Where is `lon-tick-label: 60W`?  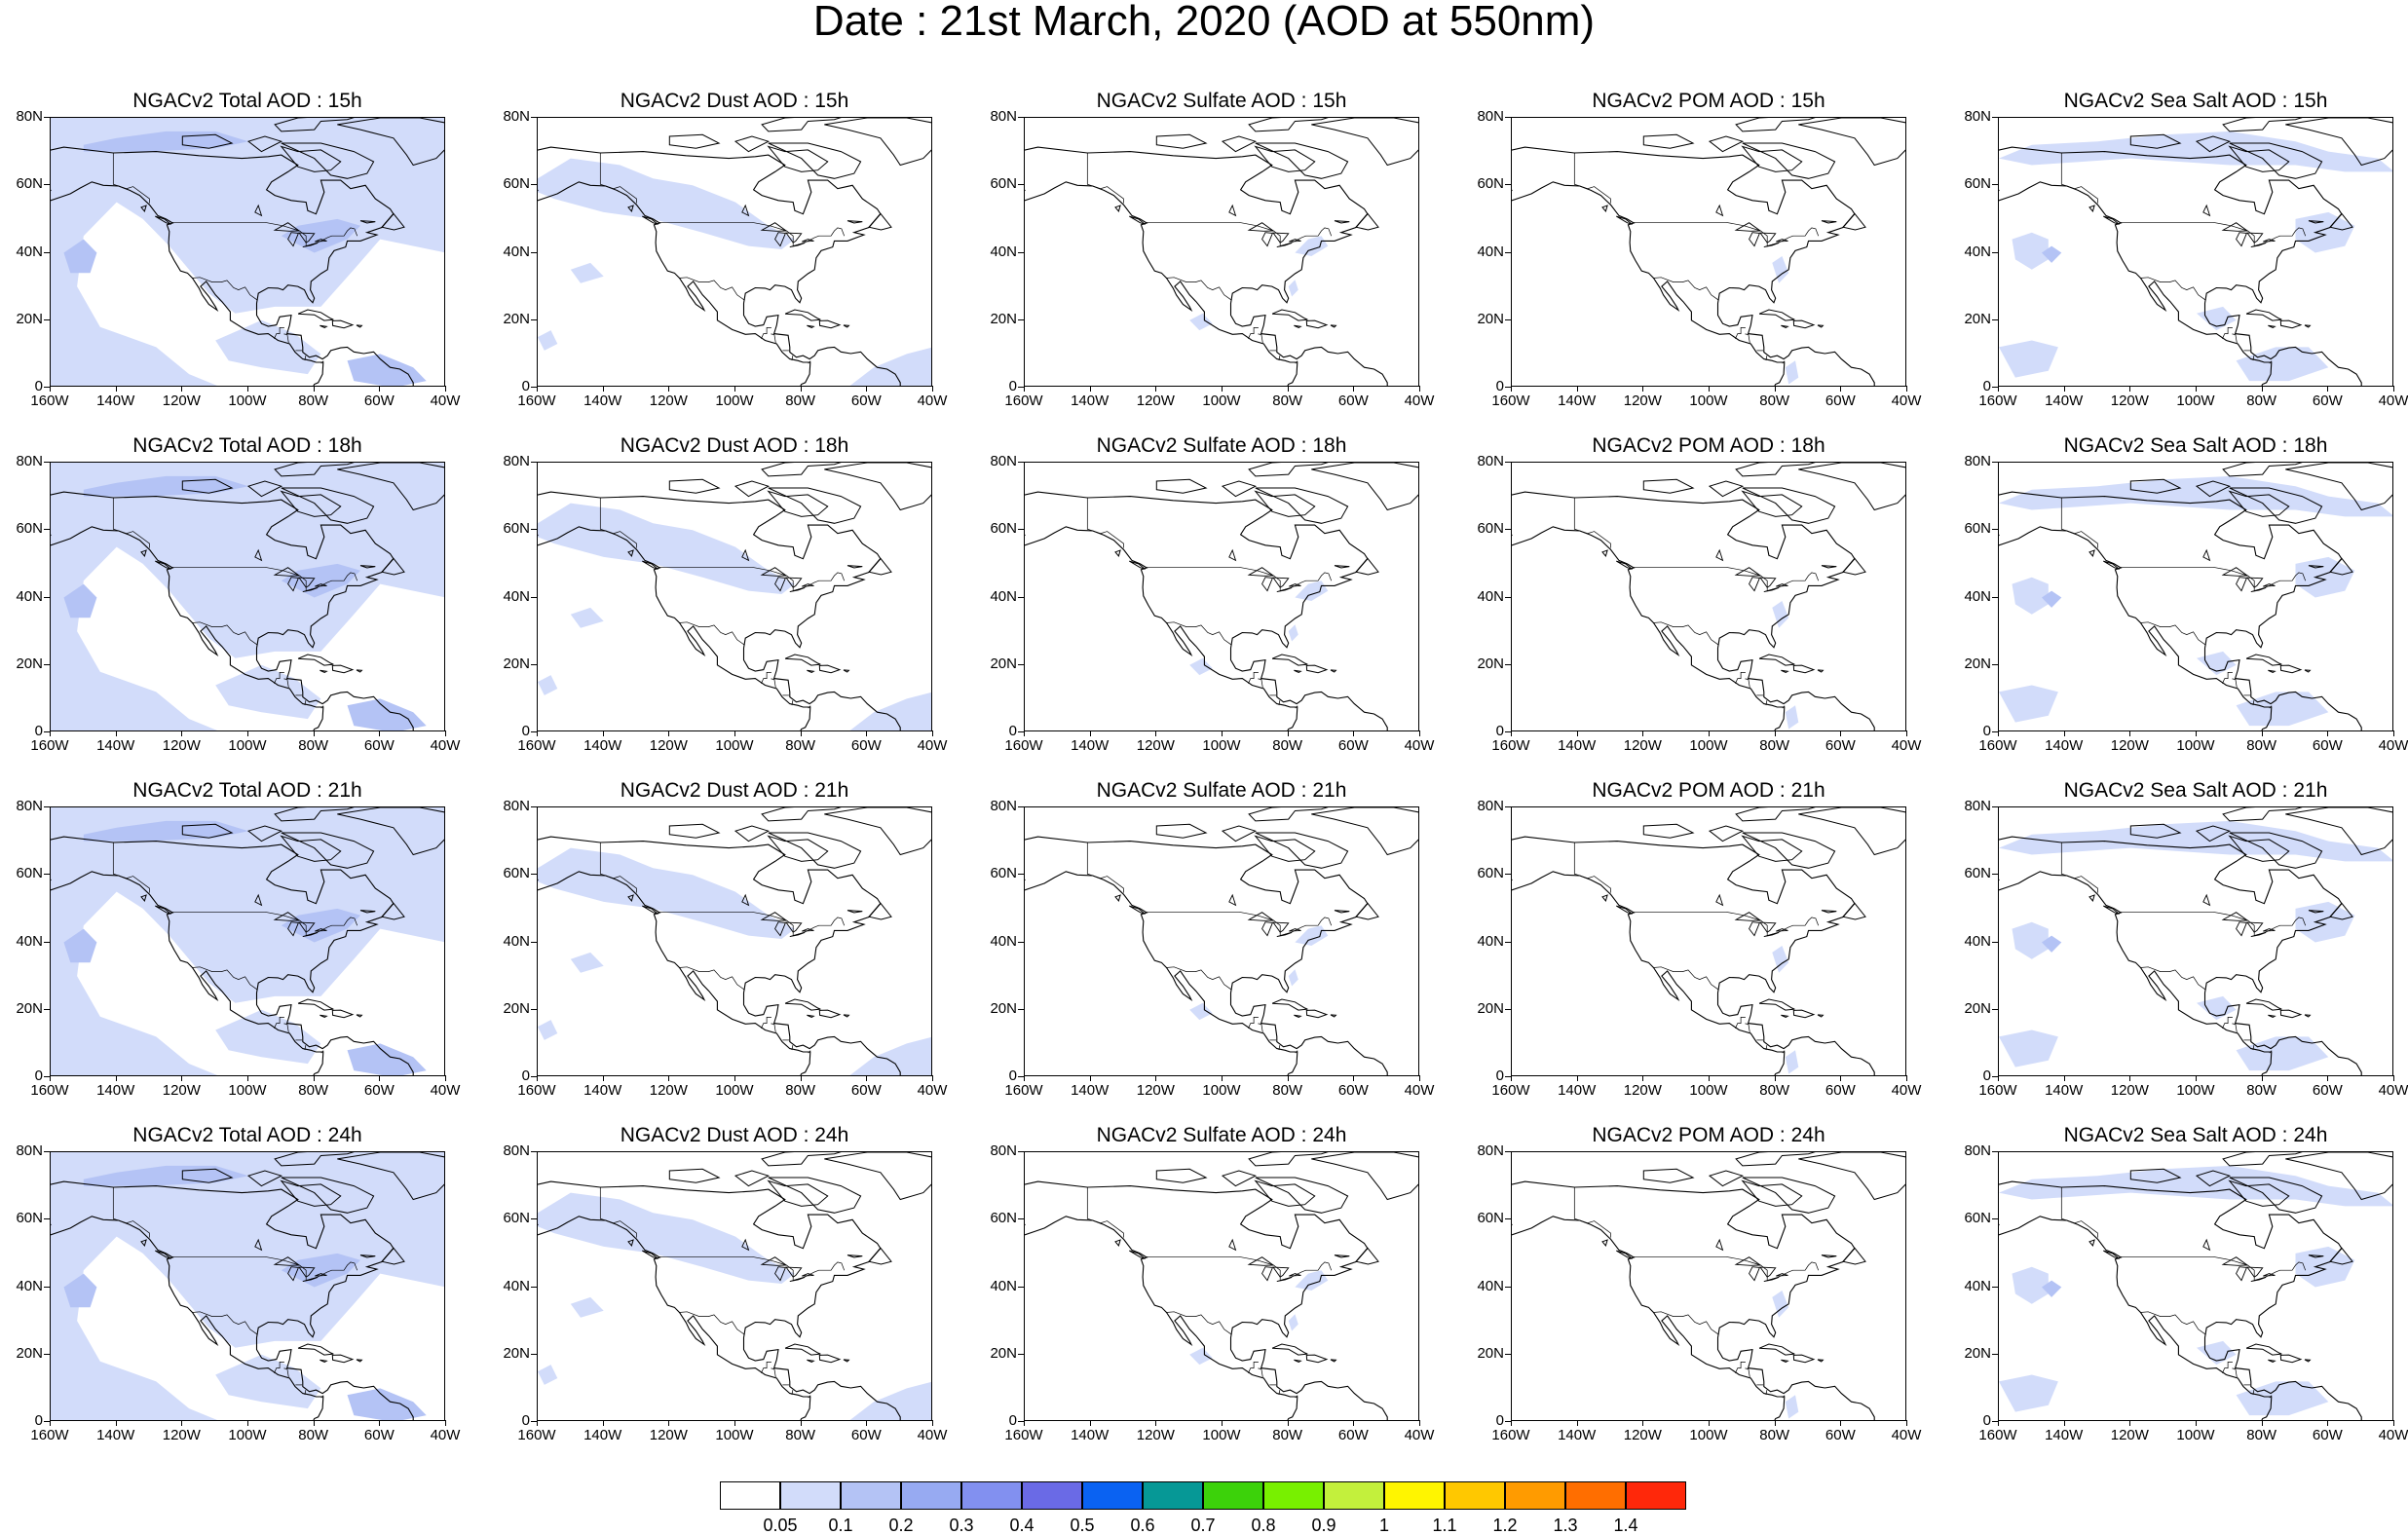 lon-tick-label: 60W is located at coordinates (379, 1432).